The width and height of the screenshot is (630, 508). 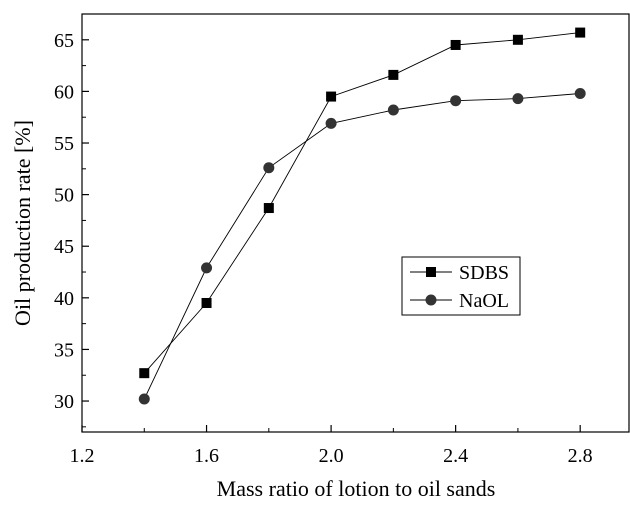 I want to click on y-tick-label: 40, so click(x=64, y=299).